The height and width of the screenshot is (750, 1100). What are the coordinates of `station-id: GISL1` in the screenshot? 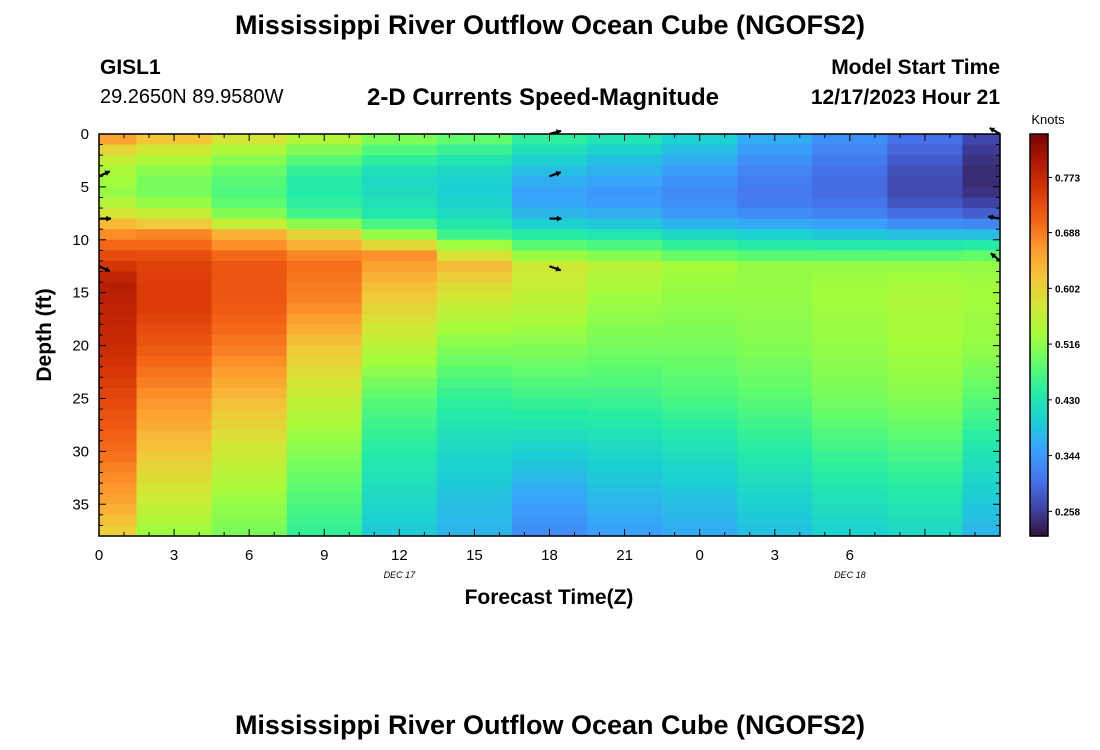 It's located at (130, 67).